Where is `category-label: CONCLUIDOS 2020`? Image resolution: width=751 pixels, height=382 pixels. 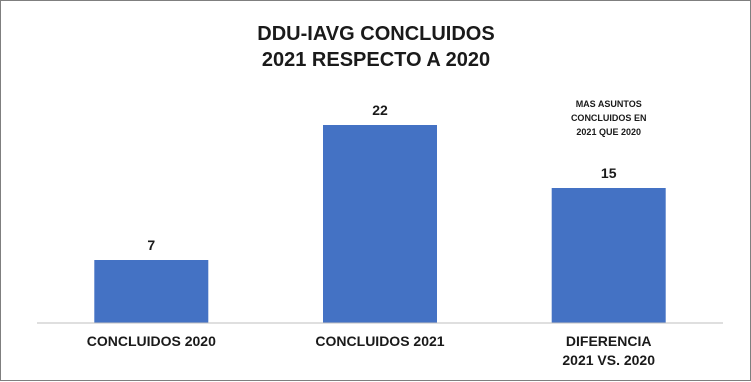 category-label: CONCLUIDOS 2020 is located at coordinates (151, 341).